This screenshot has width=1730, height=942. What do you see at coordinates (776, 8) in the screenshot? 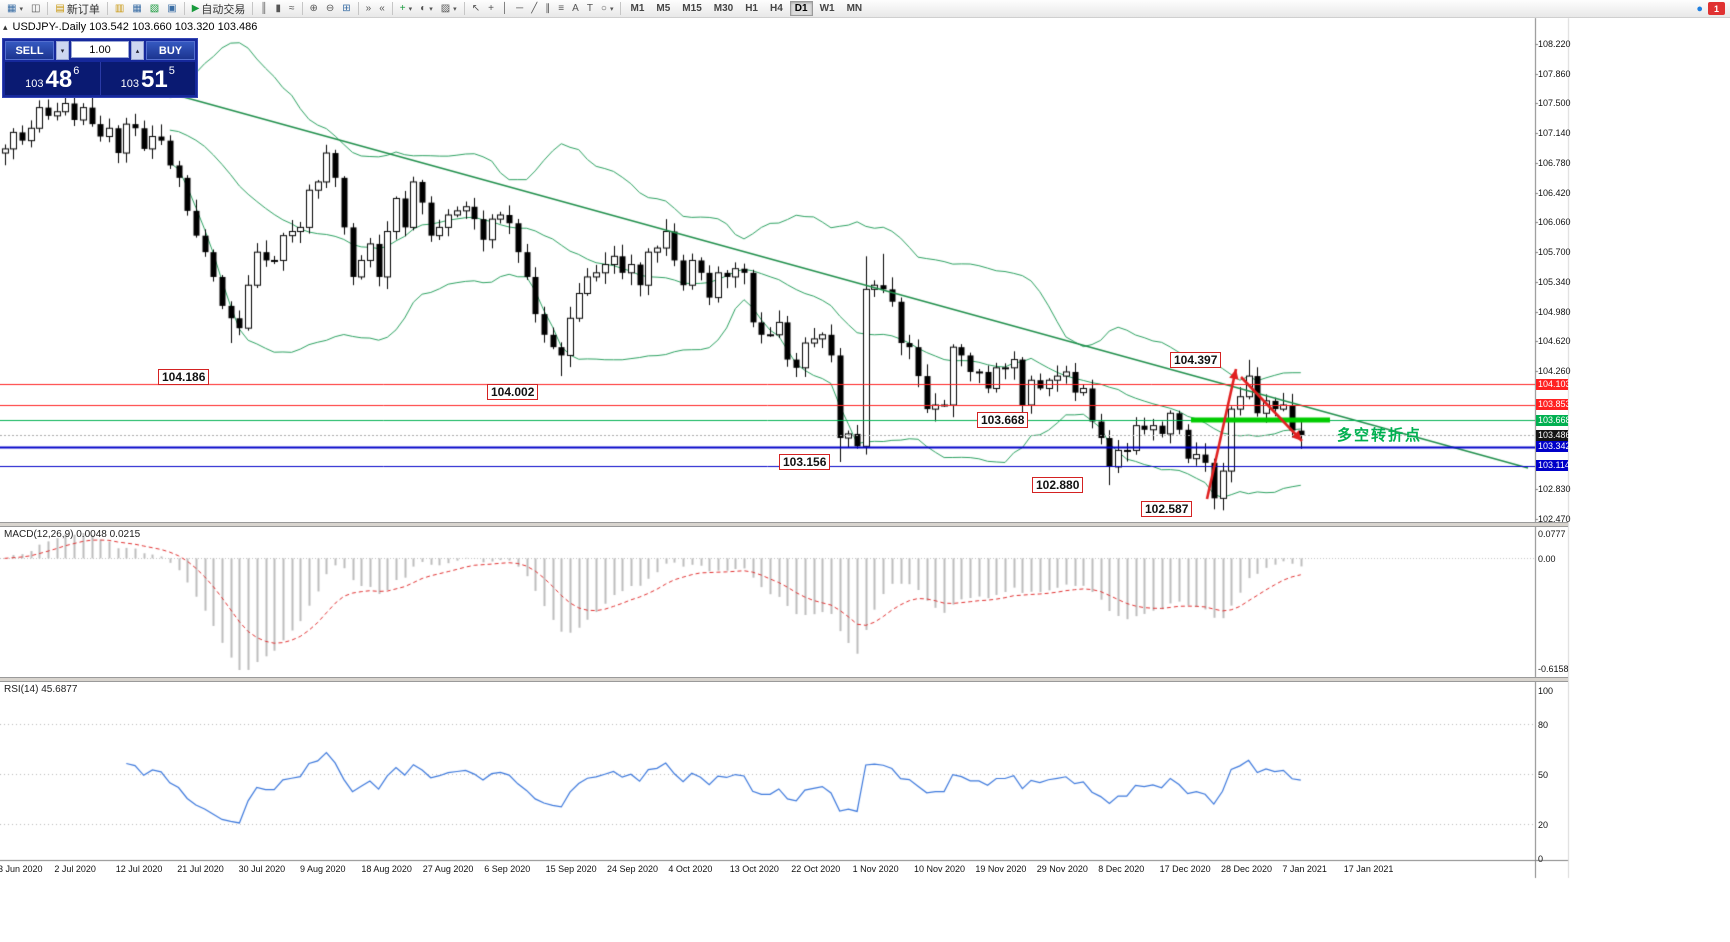
I see `timeframe-h4: H4` at bounding box center [776, 8].